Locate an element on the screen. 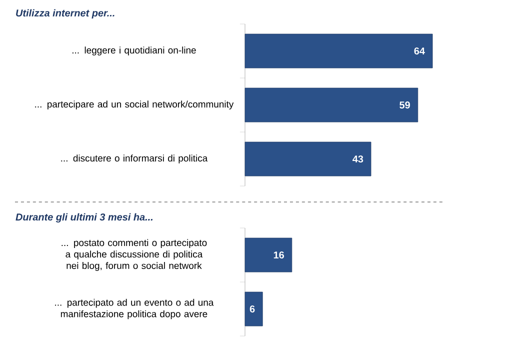  y-tick-label: ... leggere i quotidiani on-line is located at coordinates (134, 51).